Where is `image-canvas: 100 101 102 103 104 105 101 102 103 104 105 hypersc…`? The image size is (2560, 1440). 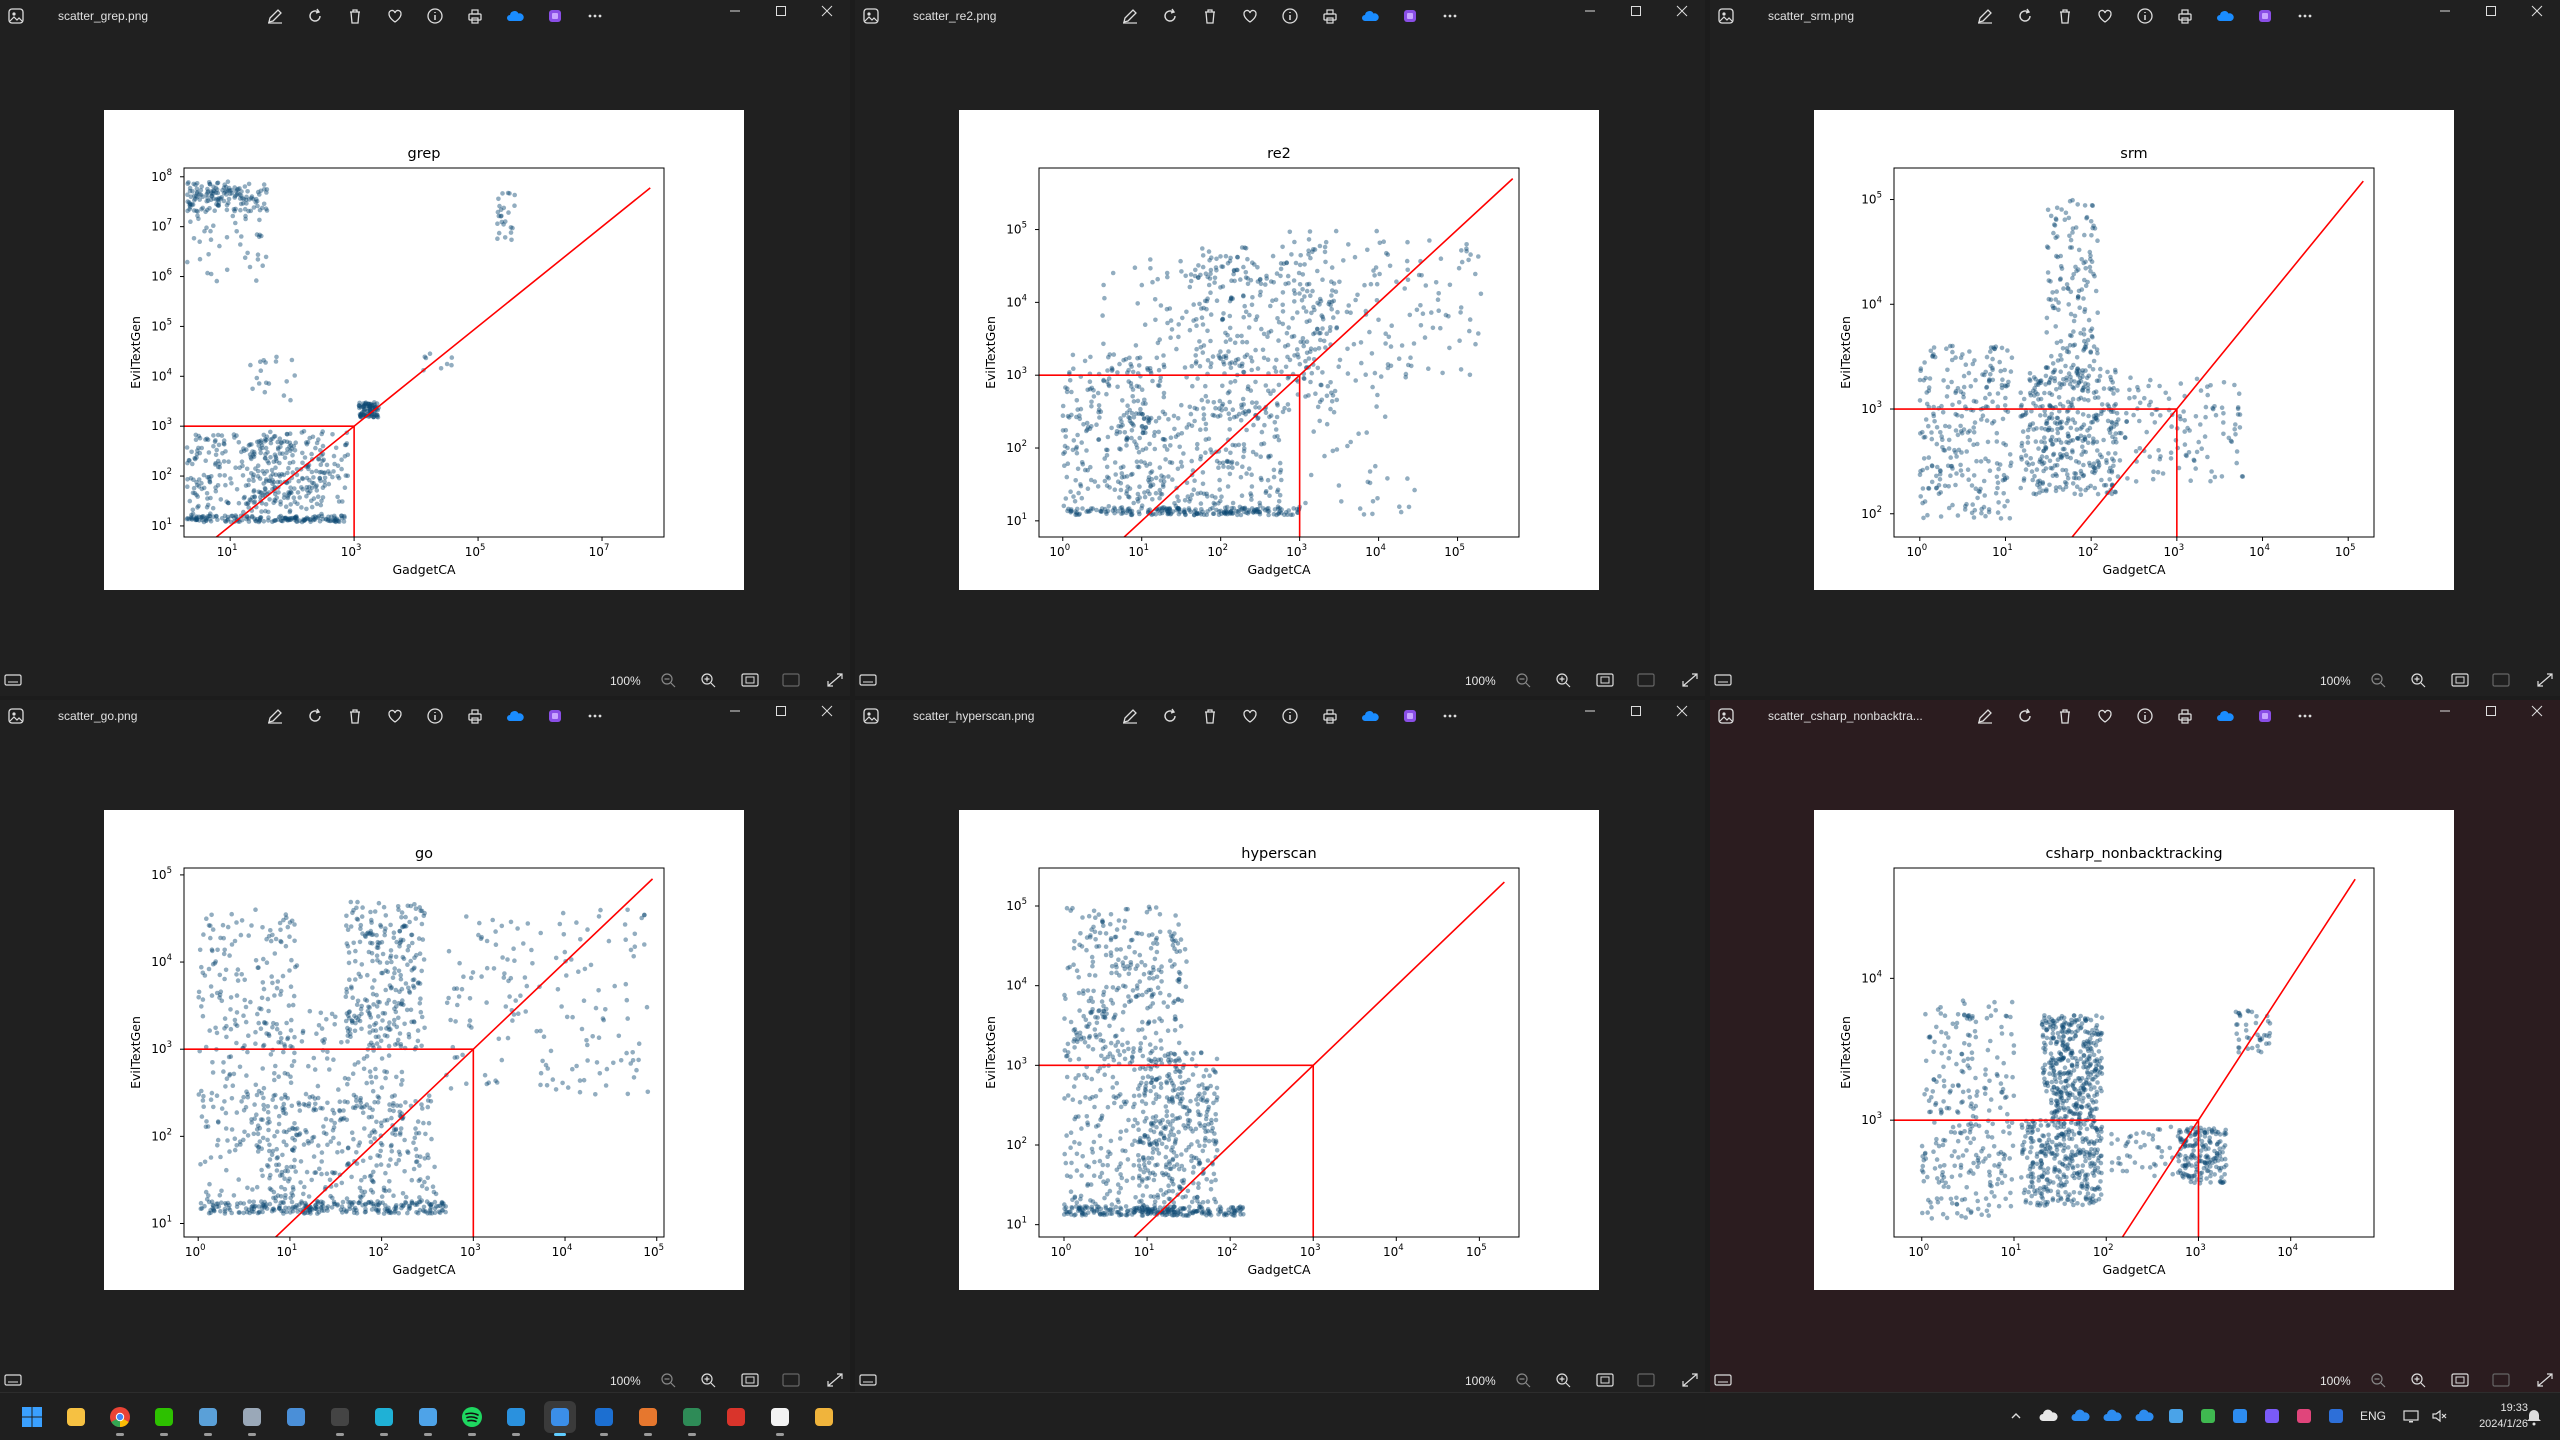
image-canvas: 100 101 102 103 104 105 101 102 103 104 105 hypersc… is located at coordinates (1279, 1050).